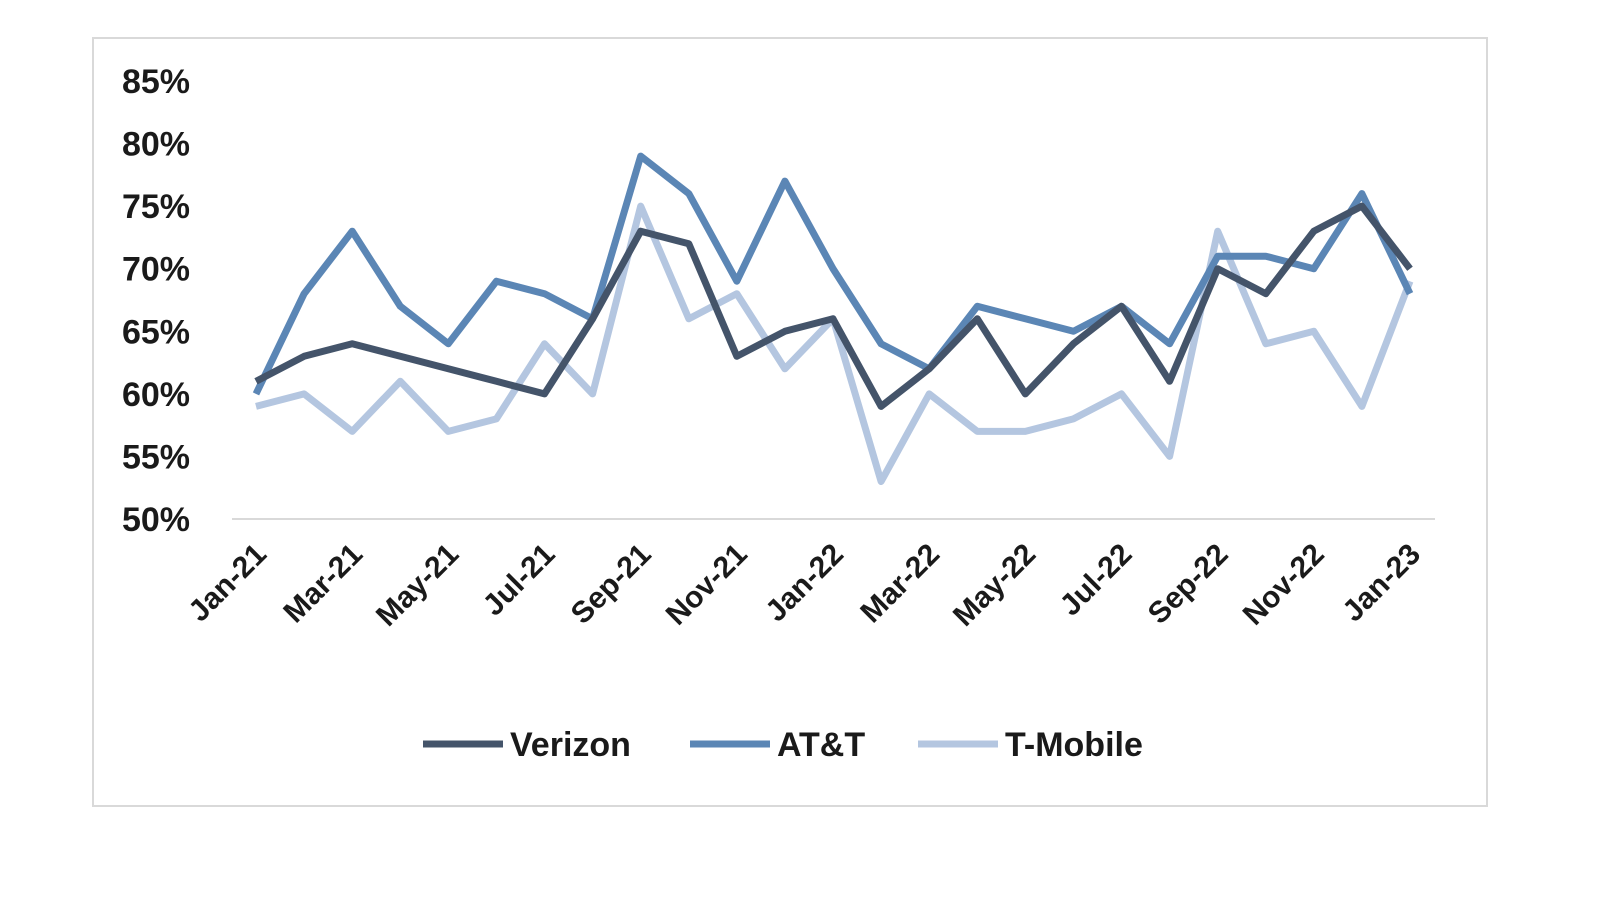  I want to click on x-tick-label: Mar-21, so click(323, 584).